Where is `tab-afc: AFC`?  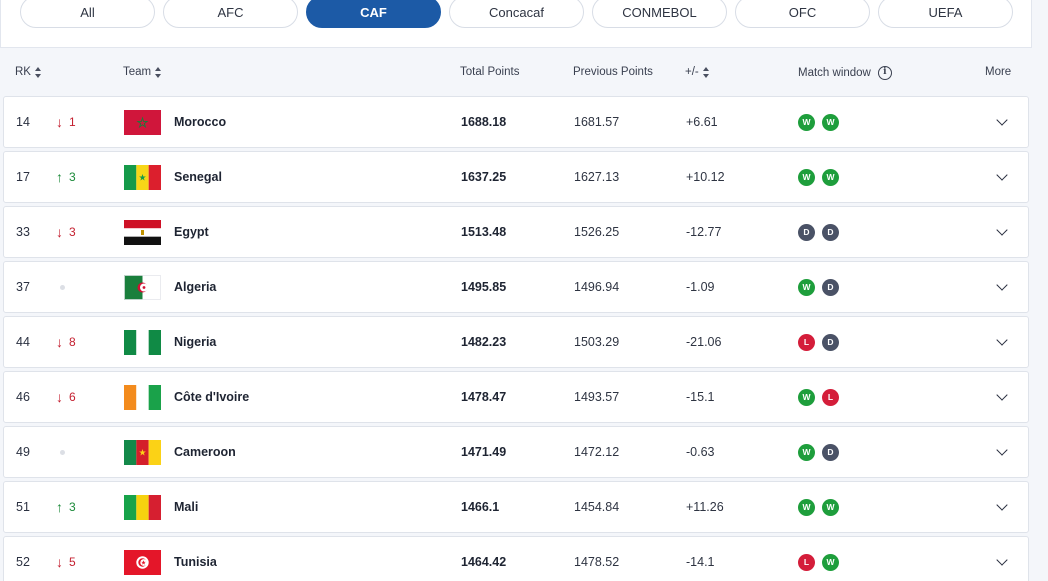 tab-afc: AFC is located at coordinates (230, 14).